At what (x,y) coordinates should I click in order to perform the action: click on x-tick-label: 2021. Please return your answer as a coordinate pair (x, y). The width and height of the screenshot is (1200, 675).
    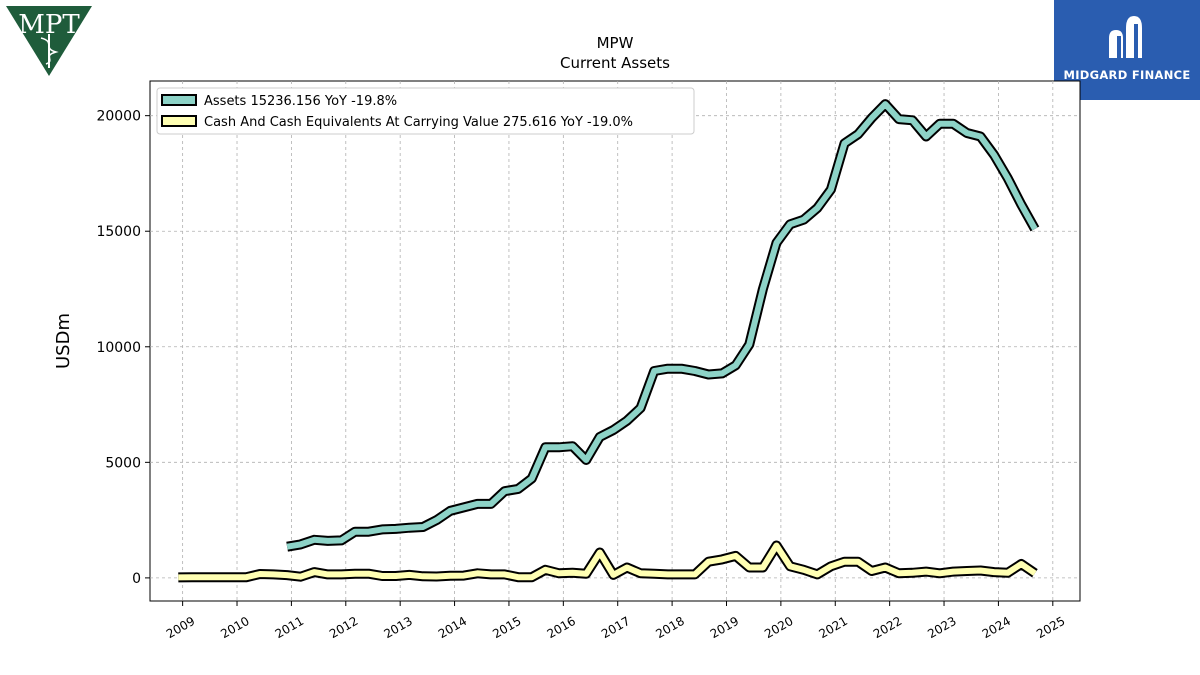
    Looking at the image, I should click on (833, 627).